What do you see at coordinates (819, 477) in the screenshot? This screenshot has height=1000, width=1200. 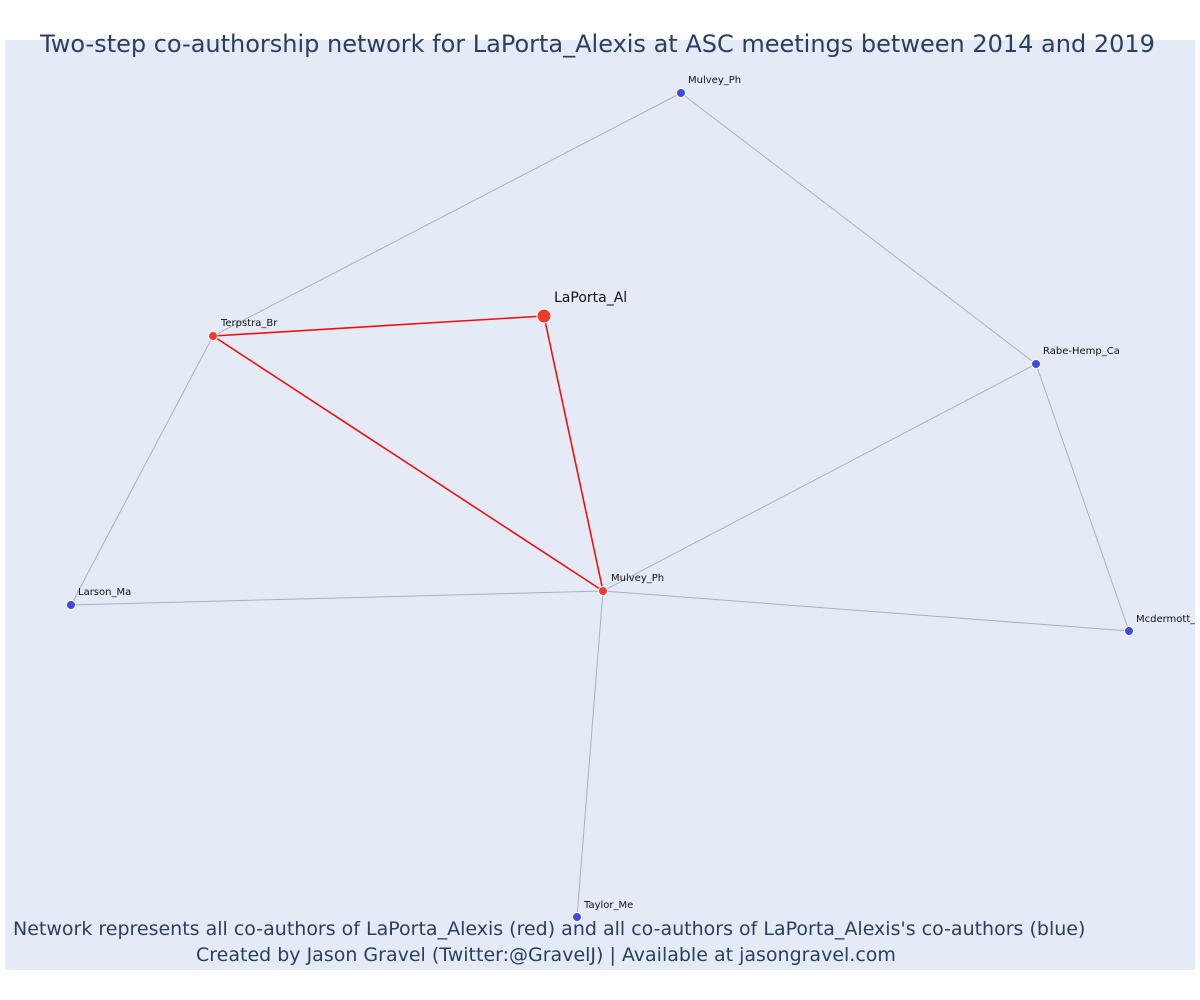 I see `edge-rabe-mulvey_center` at bounding box center [819, 477].